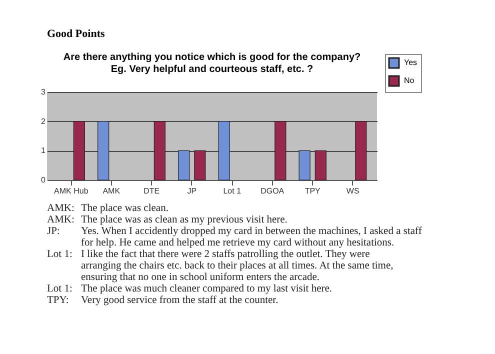 This screenshot has width=495, height=354. What do you see at coordinates (43, 121) in the screenshot?
I see `y-tick-label: 2` at bounding box center [43, 121].